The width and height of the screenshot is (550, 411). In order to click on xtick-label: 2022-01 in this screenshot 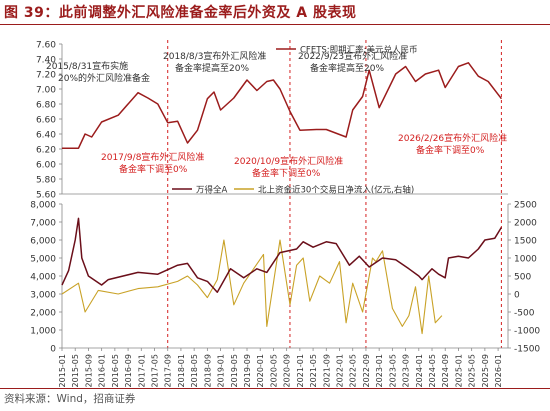, I will do `click(340, 370)`.